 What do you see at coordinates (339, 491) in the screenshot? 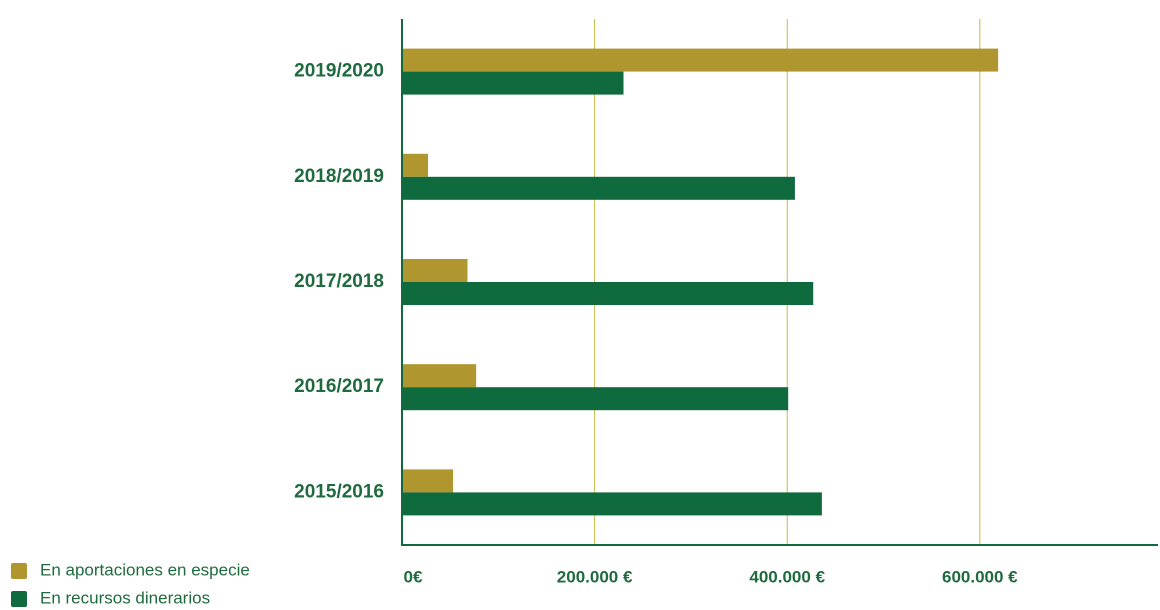
I see `y-tick-label: 2015/2016` at bounding box center [339, 491].